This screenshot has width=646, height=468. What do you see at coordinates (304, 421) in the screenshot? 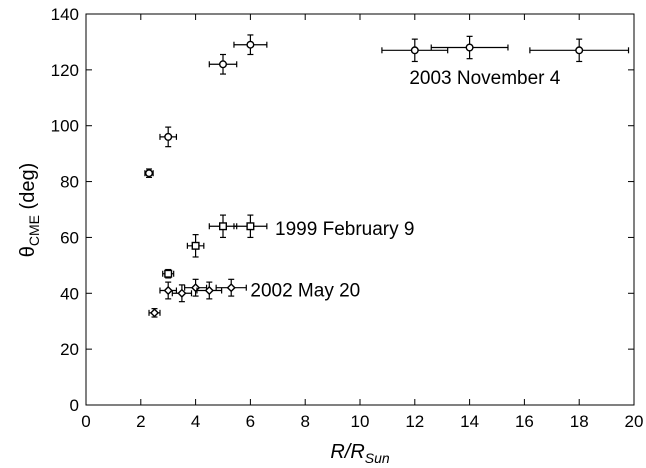
I see `x-tick-label: 8` at bounding box center [304, 421].